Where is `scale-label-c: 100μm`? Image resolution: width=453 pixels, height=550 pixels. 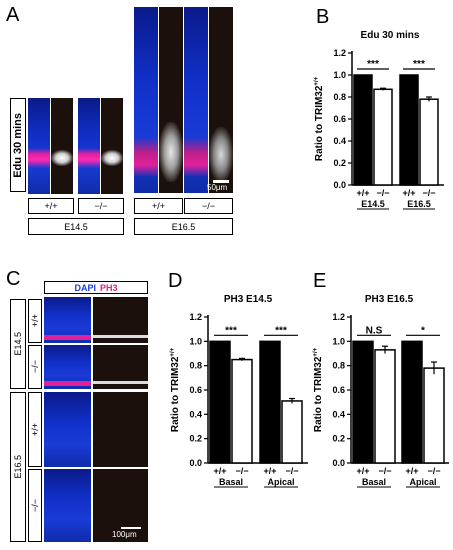 scale-label-c: 100μm is located at coordinates (124, 534).